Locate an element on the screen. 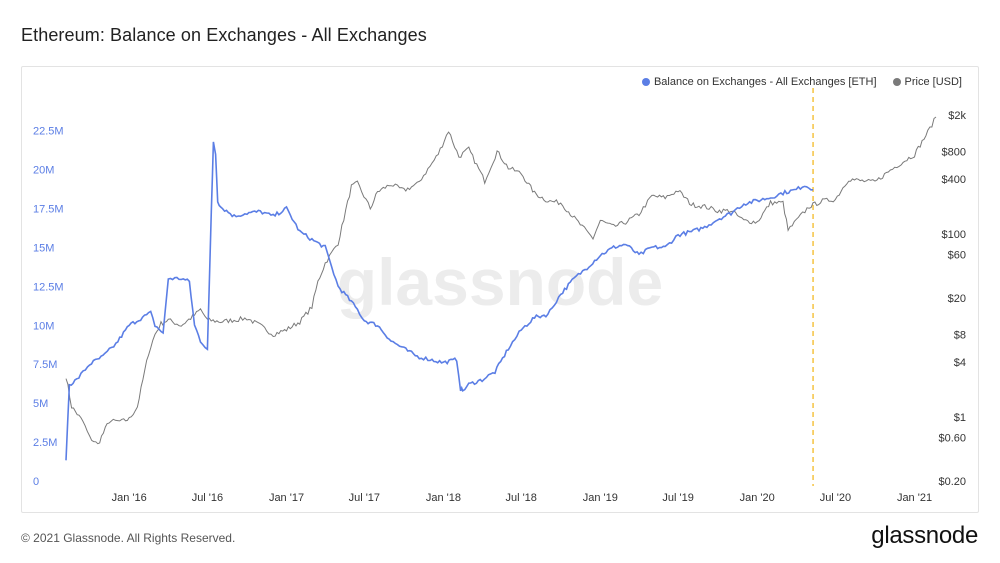 This screenshot has width=1000, height=563. left-tick-label: 22.5M is located at coordinates (48, 132).